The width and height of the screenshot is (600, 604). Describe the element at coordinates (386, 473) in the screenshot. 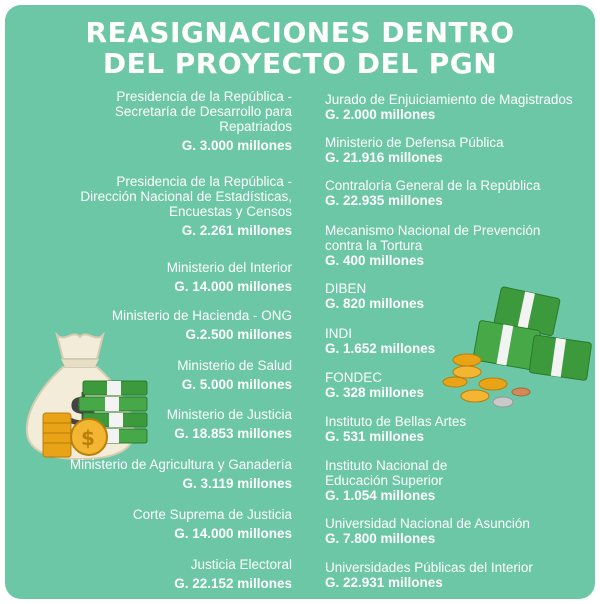

I see `item-name: Instituto Nacional de Educación Superior` at that location.